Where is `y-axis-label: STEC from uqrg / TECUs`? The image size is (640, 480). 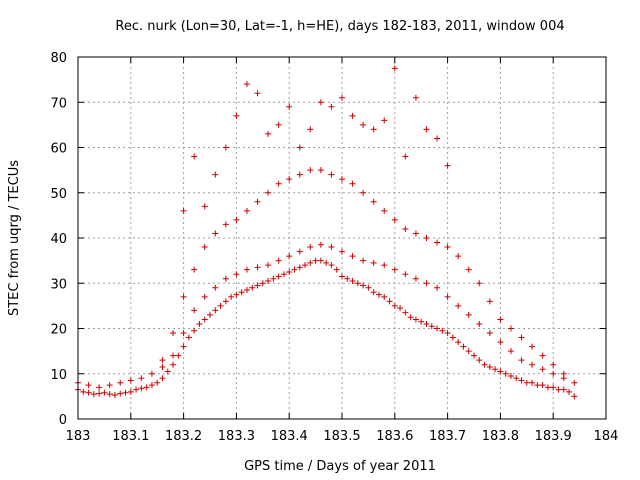 y-axis-label: STEC from uqrg / TECUs is located at coordinates (14, 238).